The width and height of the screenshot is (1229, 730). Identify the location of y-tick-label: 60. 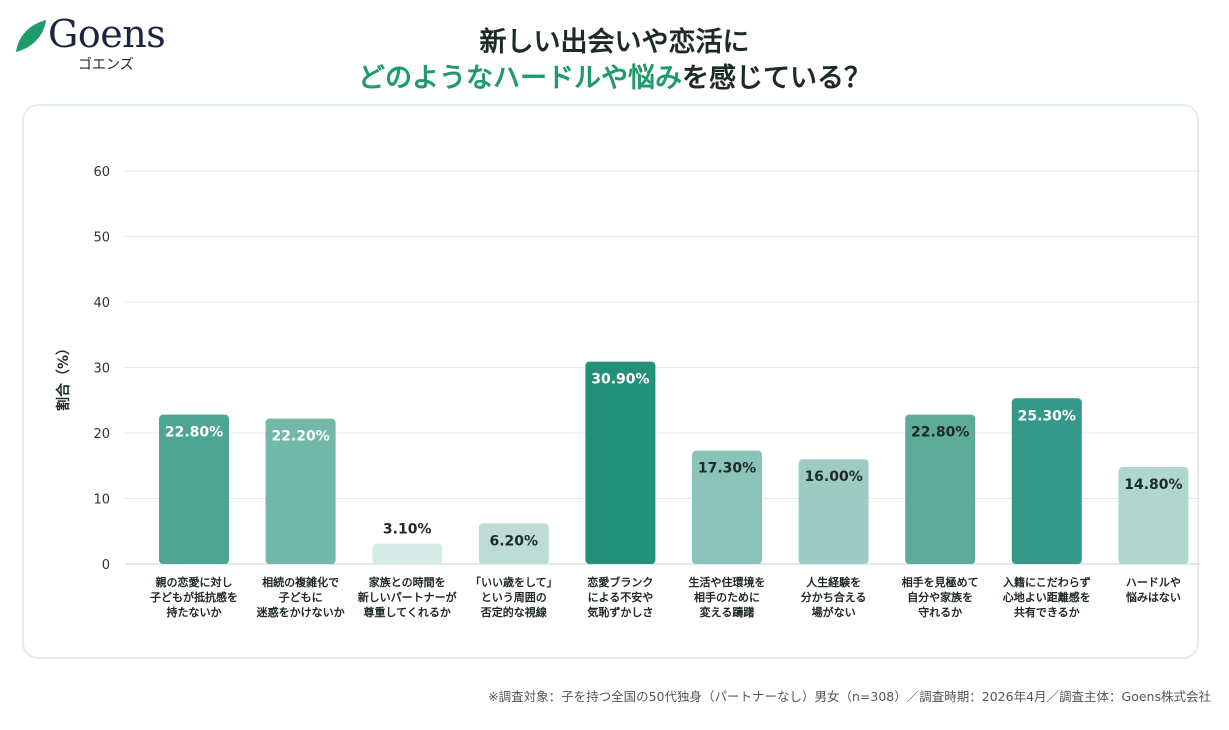
(101, 172).